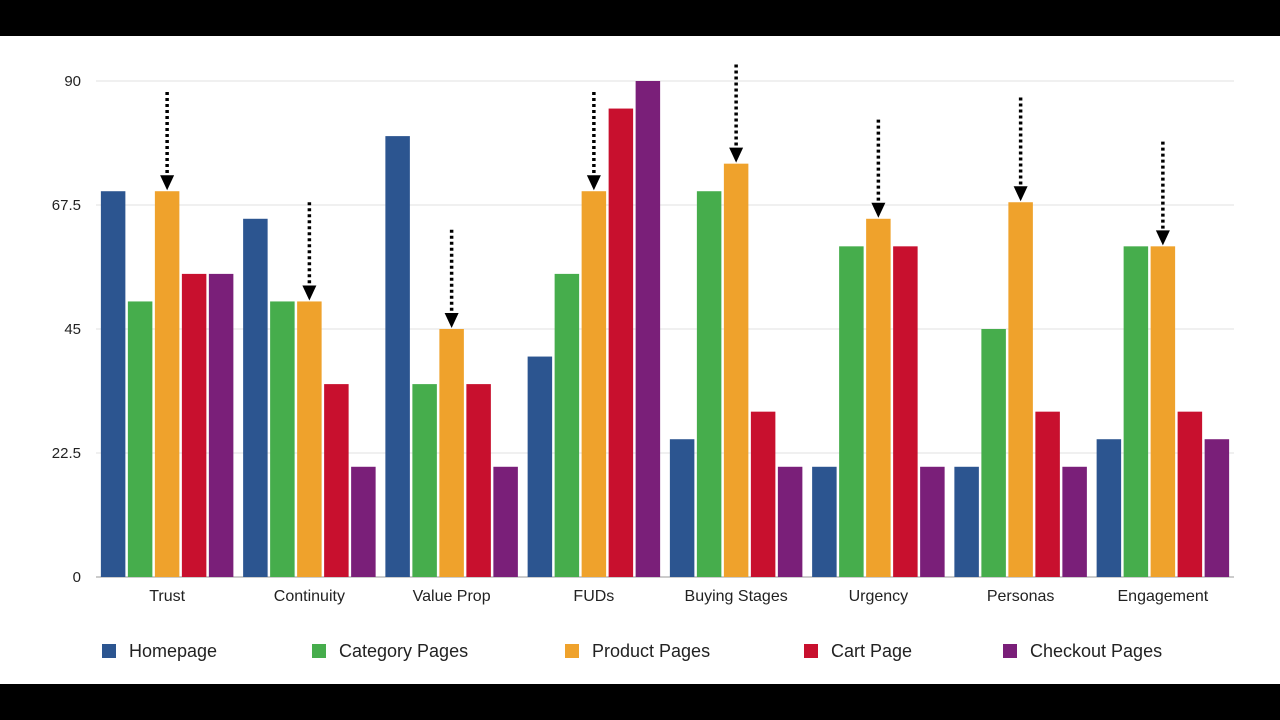 The height and width of the screenshot is (720, 1280). What do you see at coordinates (77, 577) in the screenshot?
I see `y-tick-label: 0` at bounding box center [77, 577].